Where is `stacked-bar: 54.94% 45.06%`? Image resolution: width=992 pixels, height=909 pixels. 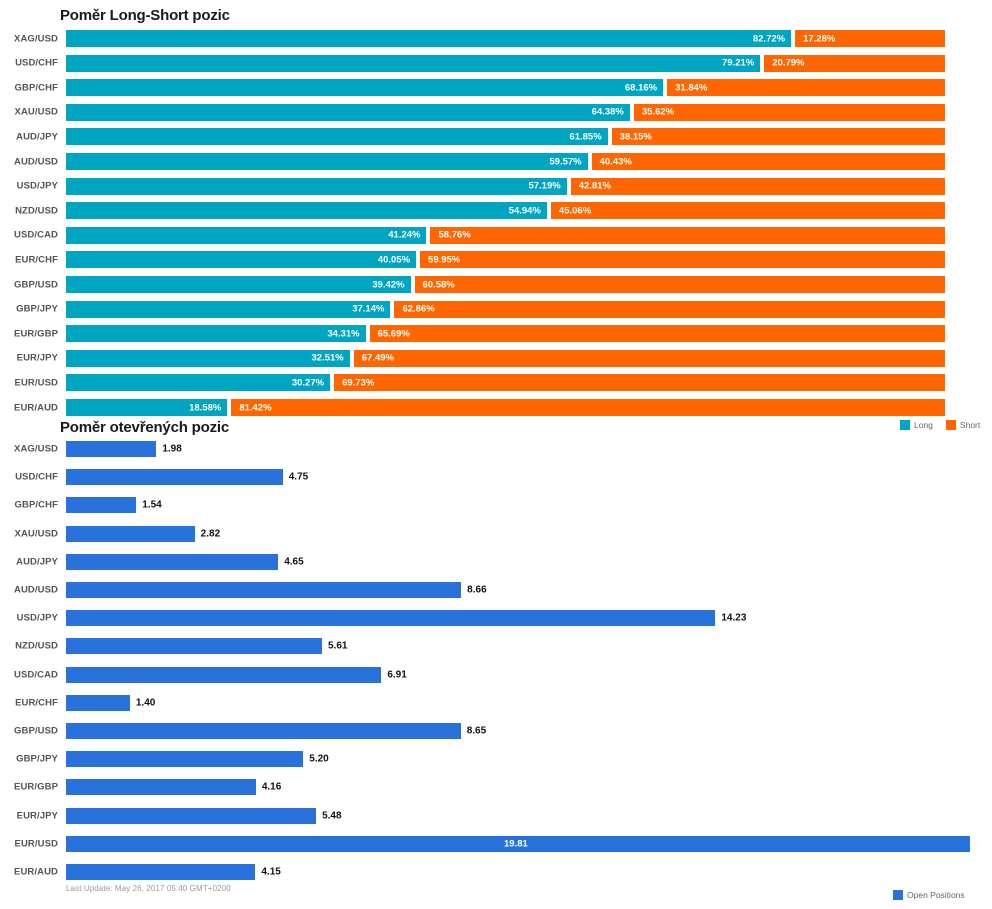
stacked-bar: 54.94% 45.06% is located at coordinates (505, 211).